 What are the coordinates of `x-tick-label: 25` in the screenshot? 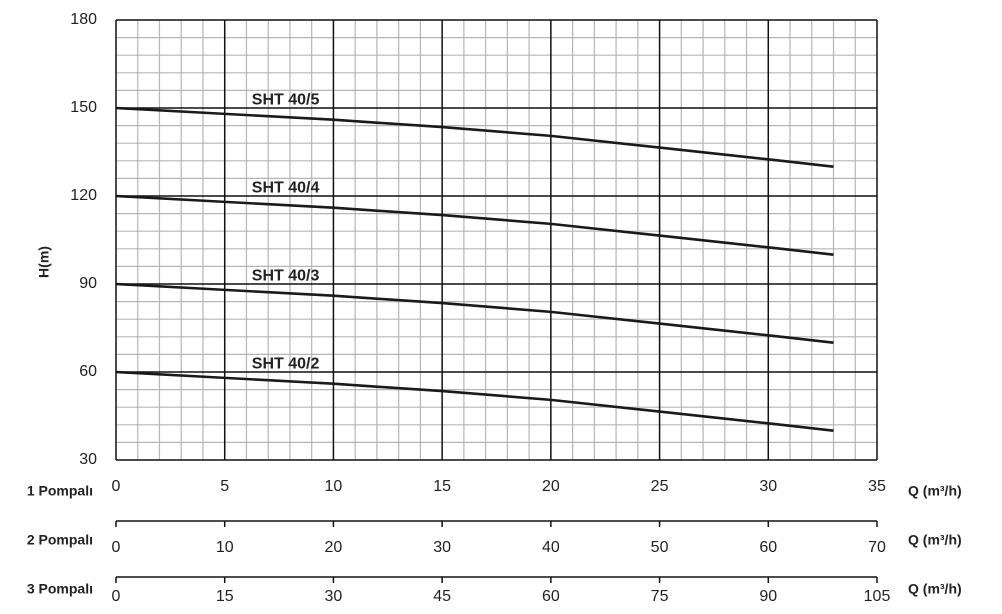 It's located at (660, 486).